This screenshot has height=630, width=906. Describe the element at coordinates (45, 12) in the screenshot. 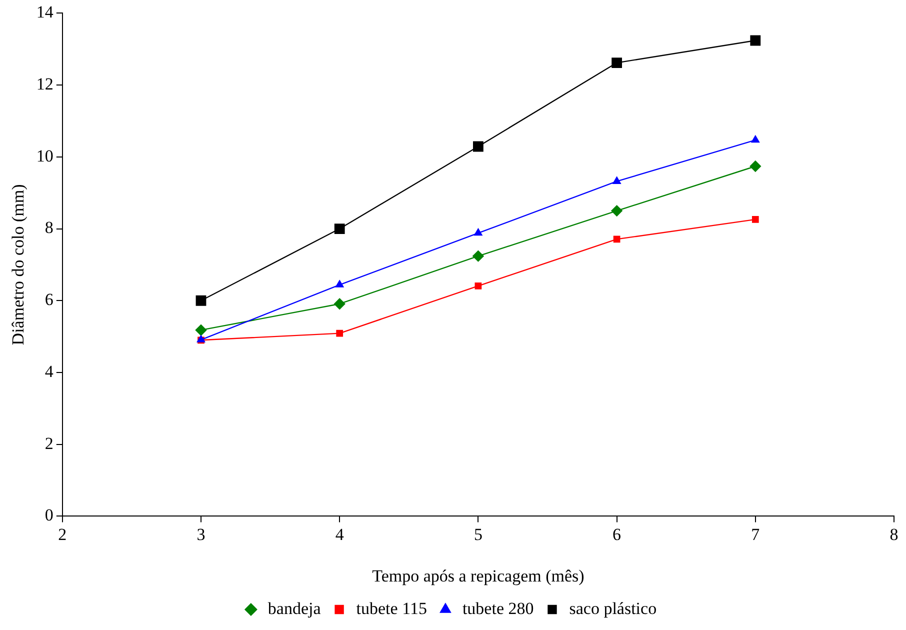

I see `y-tick-label: 14` at that location.